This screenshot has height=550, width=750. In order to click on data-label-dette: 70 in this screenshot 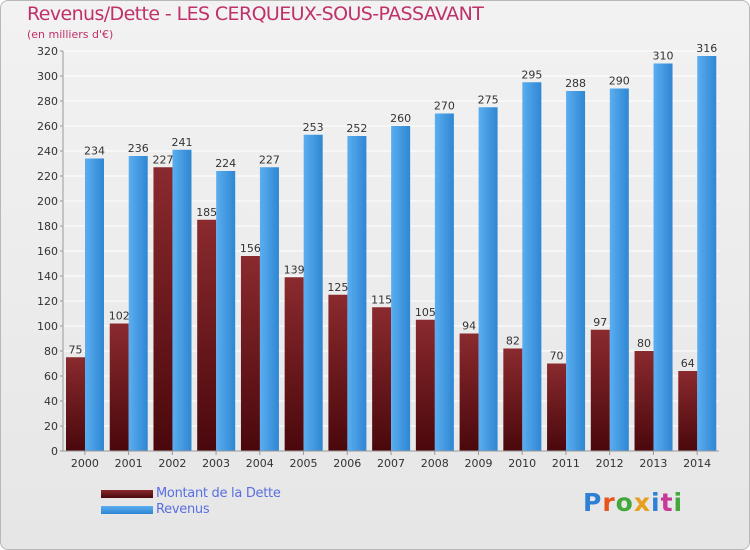, I will do `click(557, 356)`.